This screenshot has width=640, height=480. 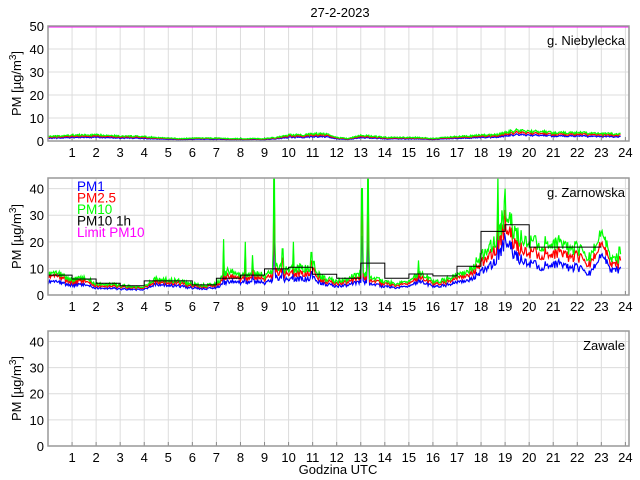 I want to click on series-pm25-line, so click(x=334, y=135).